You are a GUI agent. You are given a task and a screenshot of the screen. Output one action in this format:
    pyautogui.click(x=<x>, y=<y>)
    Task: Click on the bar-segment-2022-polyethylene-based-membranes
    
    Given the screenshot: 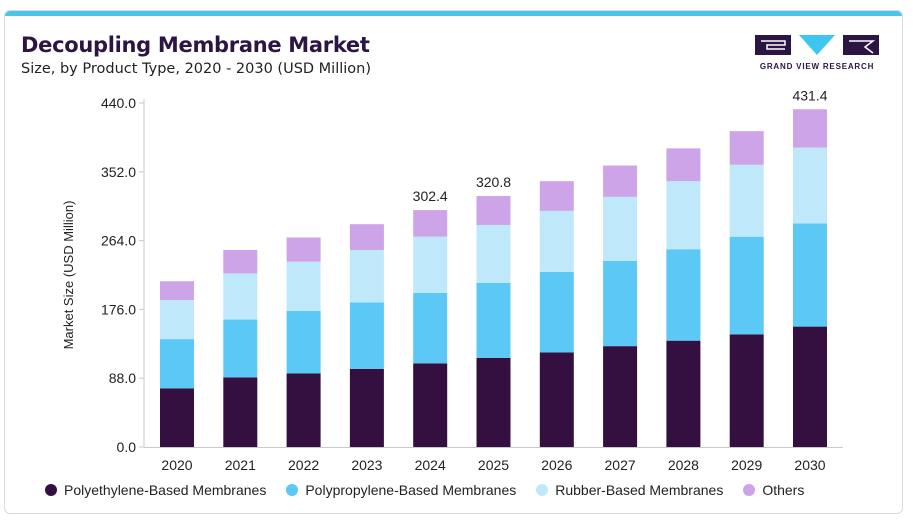 What is the action you would take?
    pyautogui.click(x=303, y=410)
    